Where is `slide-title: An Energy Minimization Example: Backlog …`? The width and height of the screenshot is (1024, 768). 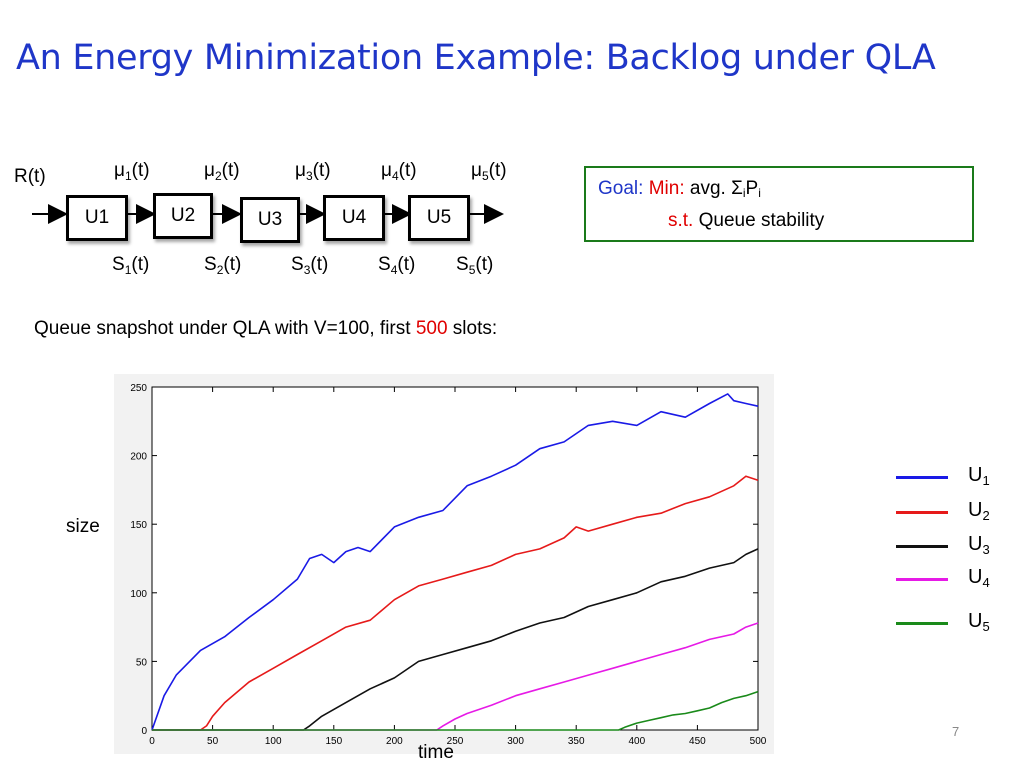 slide-title: An Energy Minimization Example: Backlog … is located at coordinates (476, 58).